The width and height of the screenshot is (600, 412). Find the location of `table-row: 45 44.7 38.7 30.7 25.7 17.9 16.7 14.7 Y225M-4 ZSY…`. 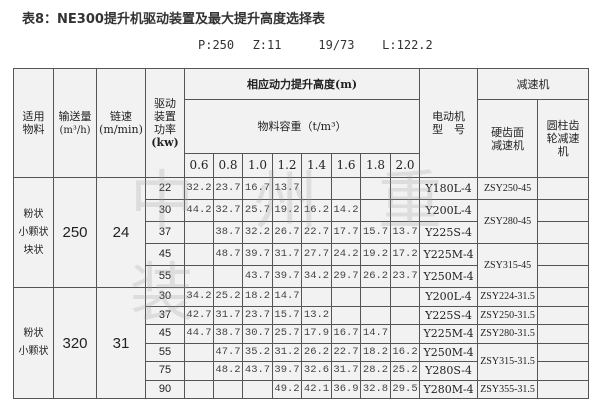

table-row: 45 44.7 38.7 30.7 25.7 17.9 16.7 14.7 Y225M-4 ZSY… is located at coordinates (302, 334).